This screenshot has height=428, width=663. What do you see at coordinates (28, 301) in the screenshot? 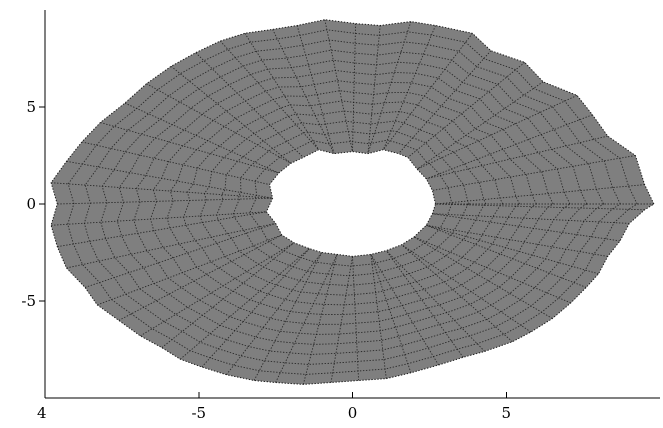
I see `y-tick-label: -5` at bounding box center [28, 301].